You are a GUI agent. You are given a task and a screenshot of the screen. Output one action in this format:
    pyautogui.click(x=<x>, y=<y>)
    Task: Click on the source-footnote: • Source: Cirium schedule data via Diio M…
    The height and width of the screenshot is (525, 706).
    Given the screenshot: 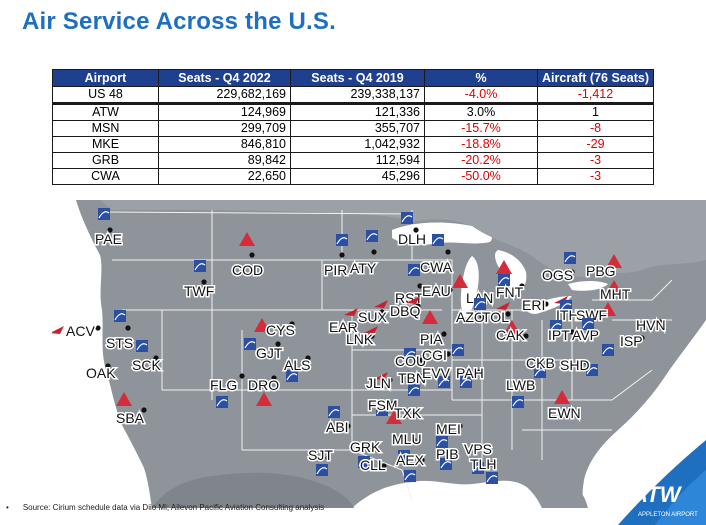 What is the action you would take?
    pyautogui.click(x=165, y=507)
    